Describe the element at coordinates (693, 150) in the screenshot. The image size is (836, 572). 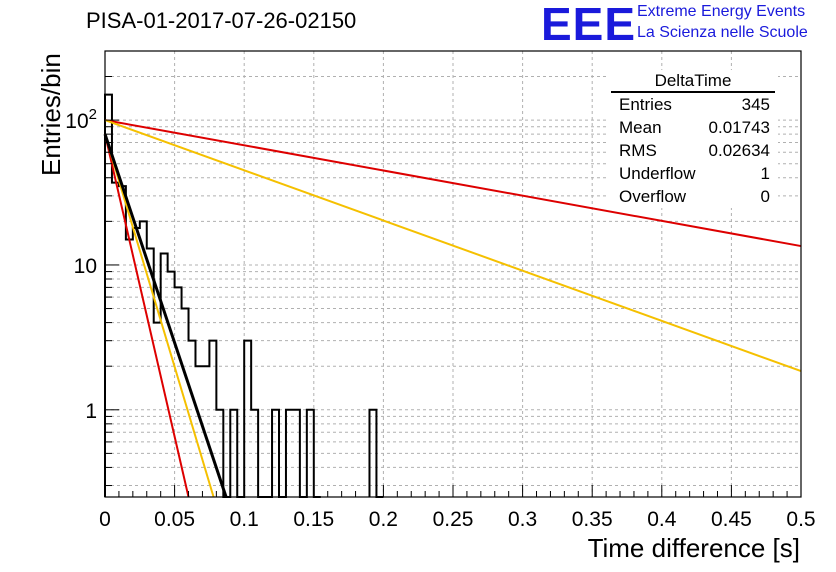
I see `stats-row-rms: RMS 0.02634` at that location.